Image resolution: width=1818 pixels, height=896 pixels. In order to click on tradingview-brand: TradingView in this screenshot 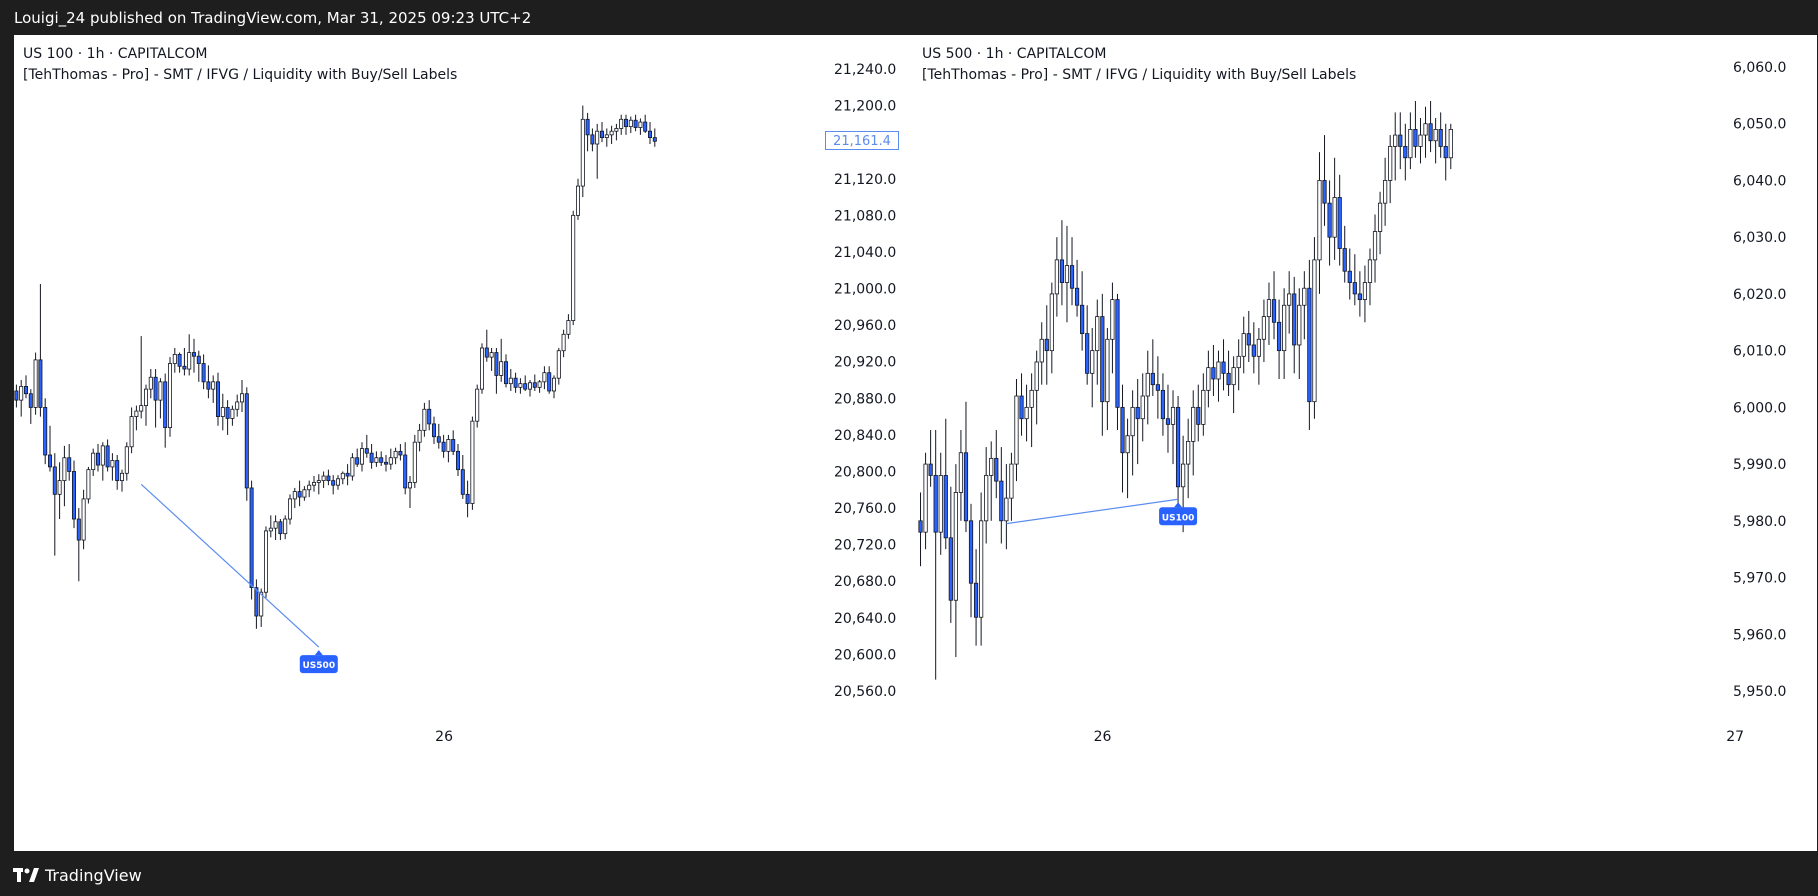, I will do `click(77, 875)`.